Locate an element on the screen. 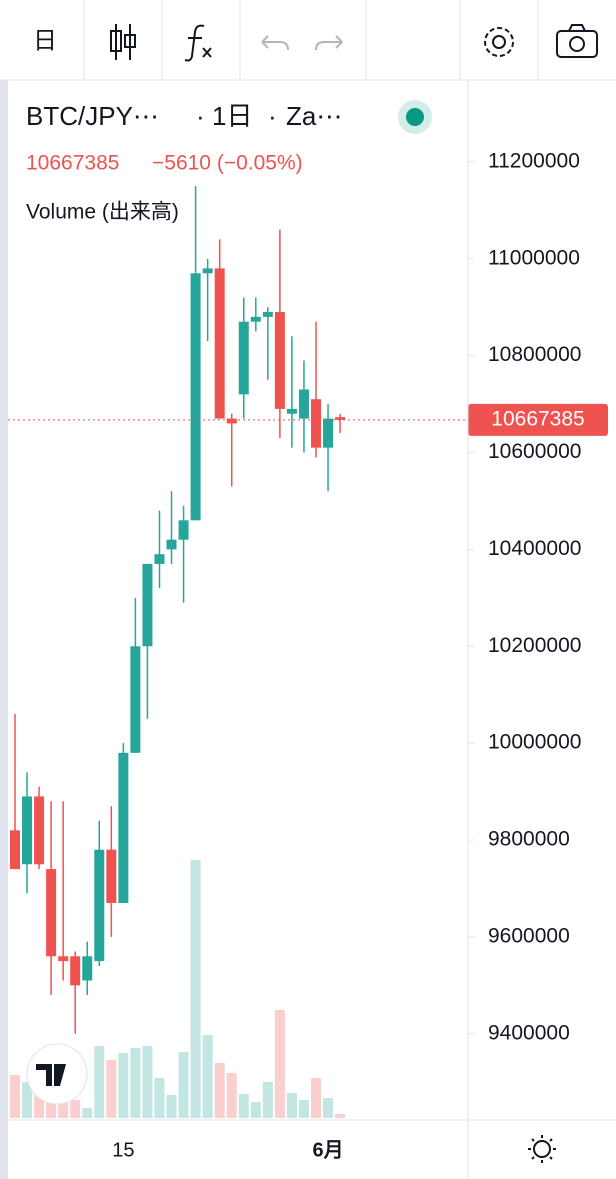 This screenshot has width=616, height=1179. status-dot is located at coordinates (415, 117).